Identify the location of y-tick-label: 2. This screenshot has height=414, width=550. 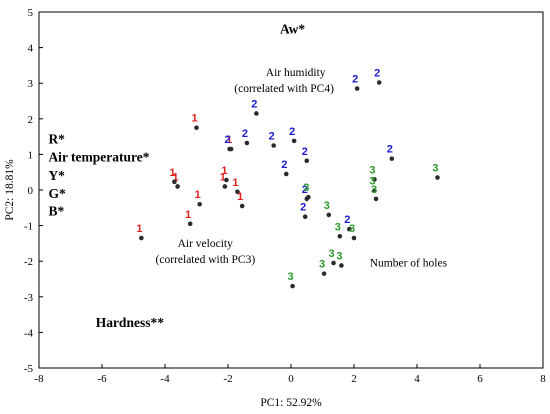
(31, 120).